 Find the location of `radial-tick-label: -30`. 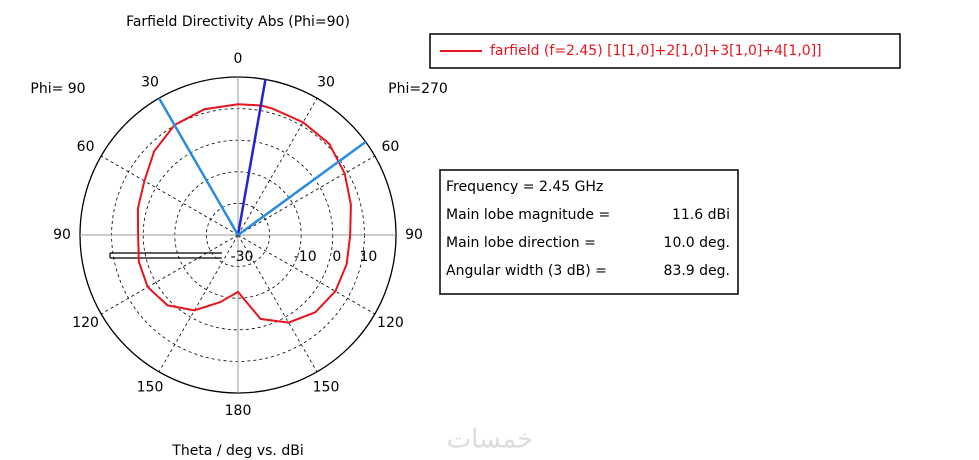

radial-tick-label: -30 is located at coordinates (242, 257).